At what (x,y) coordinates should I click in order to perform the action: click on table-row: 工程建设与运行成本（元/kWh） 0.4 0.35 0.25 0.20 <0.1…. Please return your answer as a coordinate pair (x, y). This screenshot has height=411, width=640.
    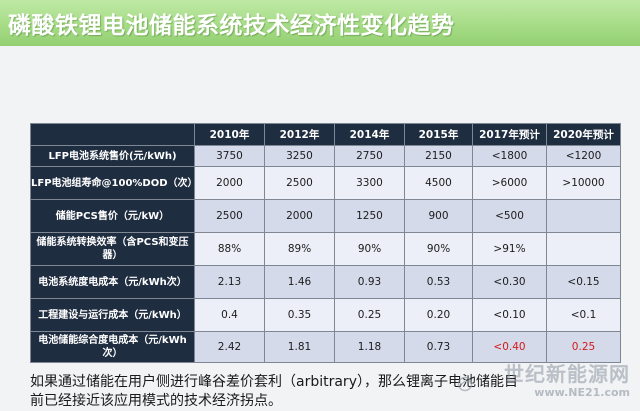
    Looking at the image, I should click on (325, 315).